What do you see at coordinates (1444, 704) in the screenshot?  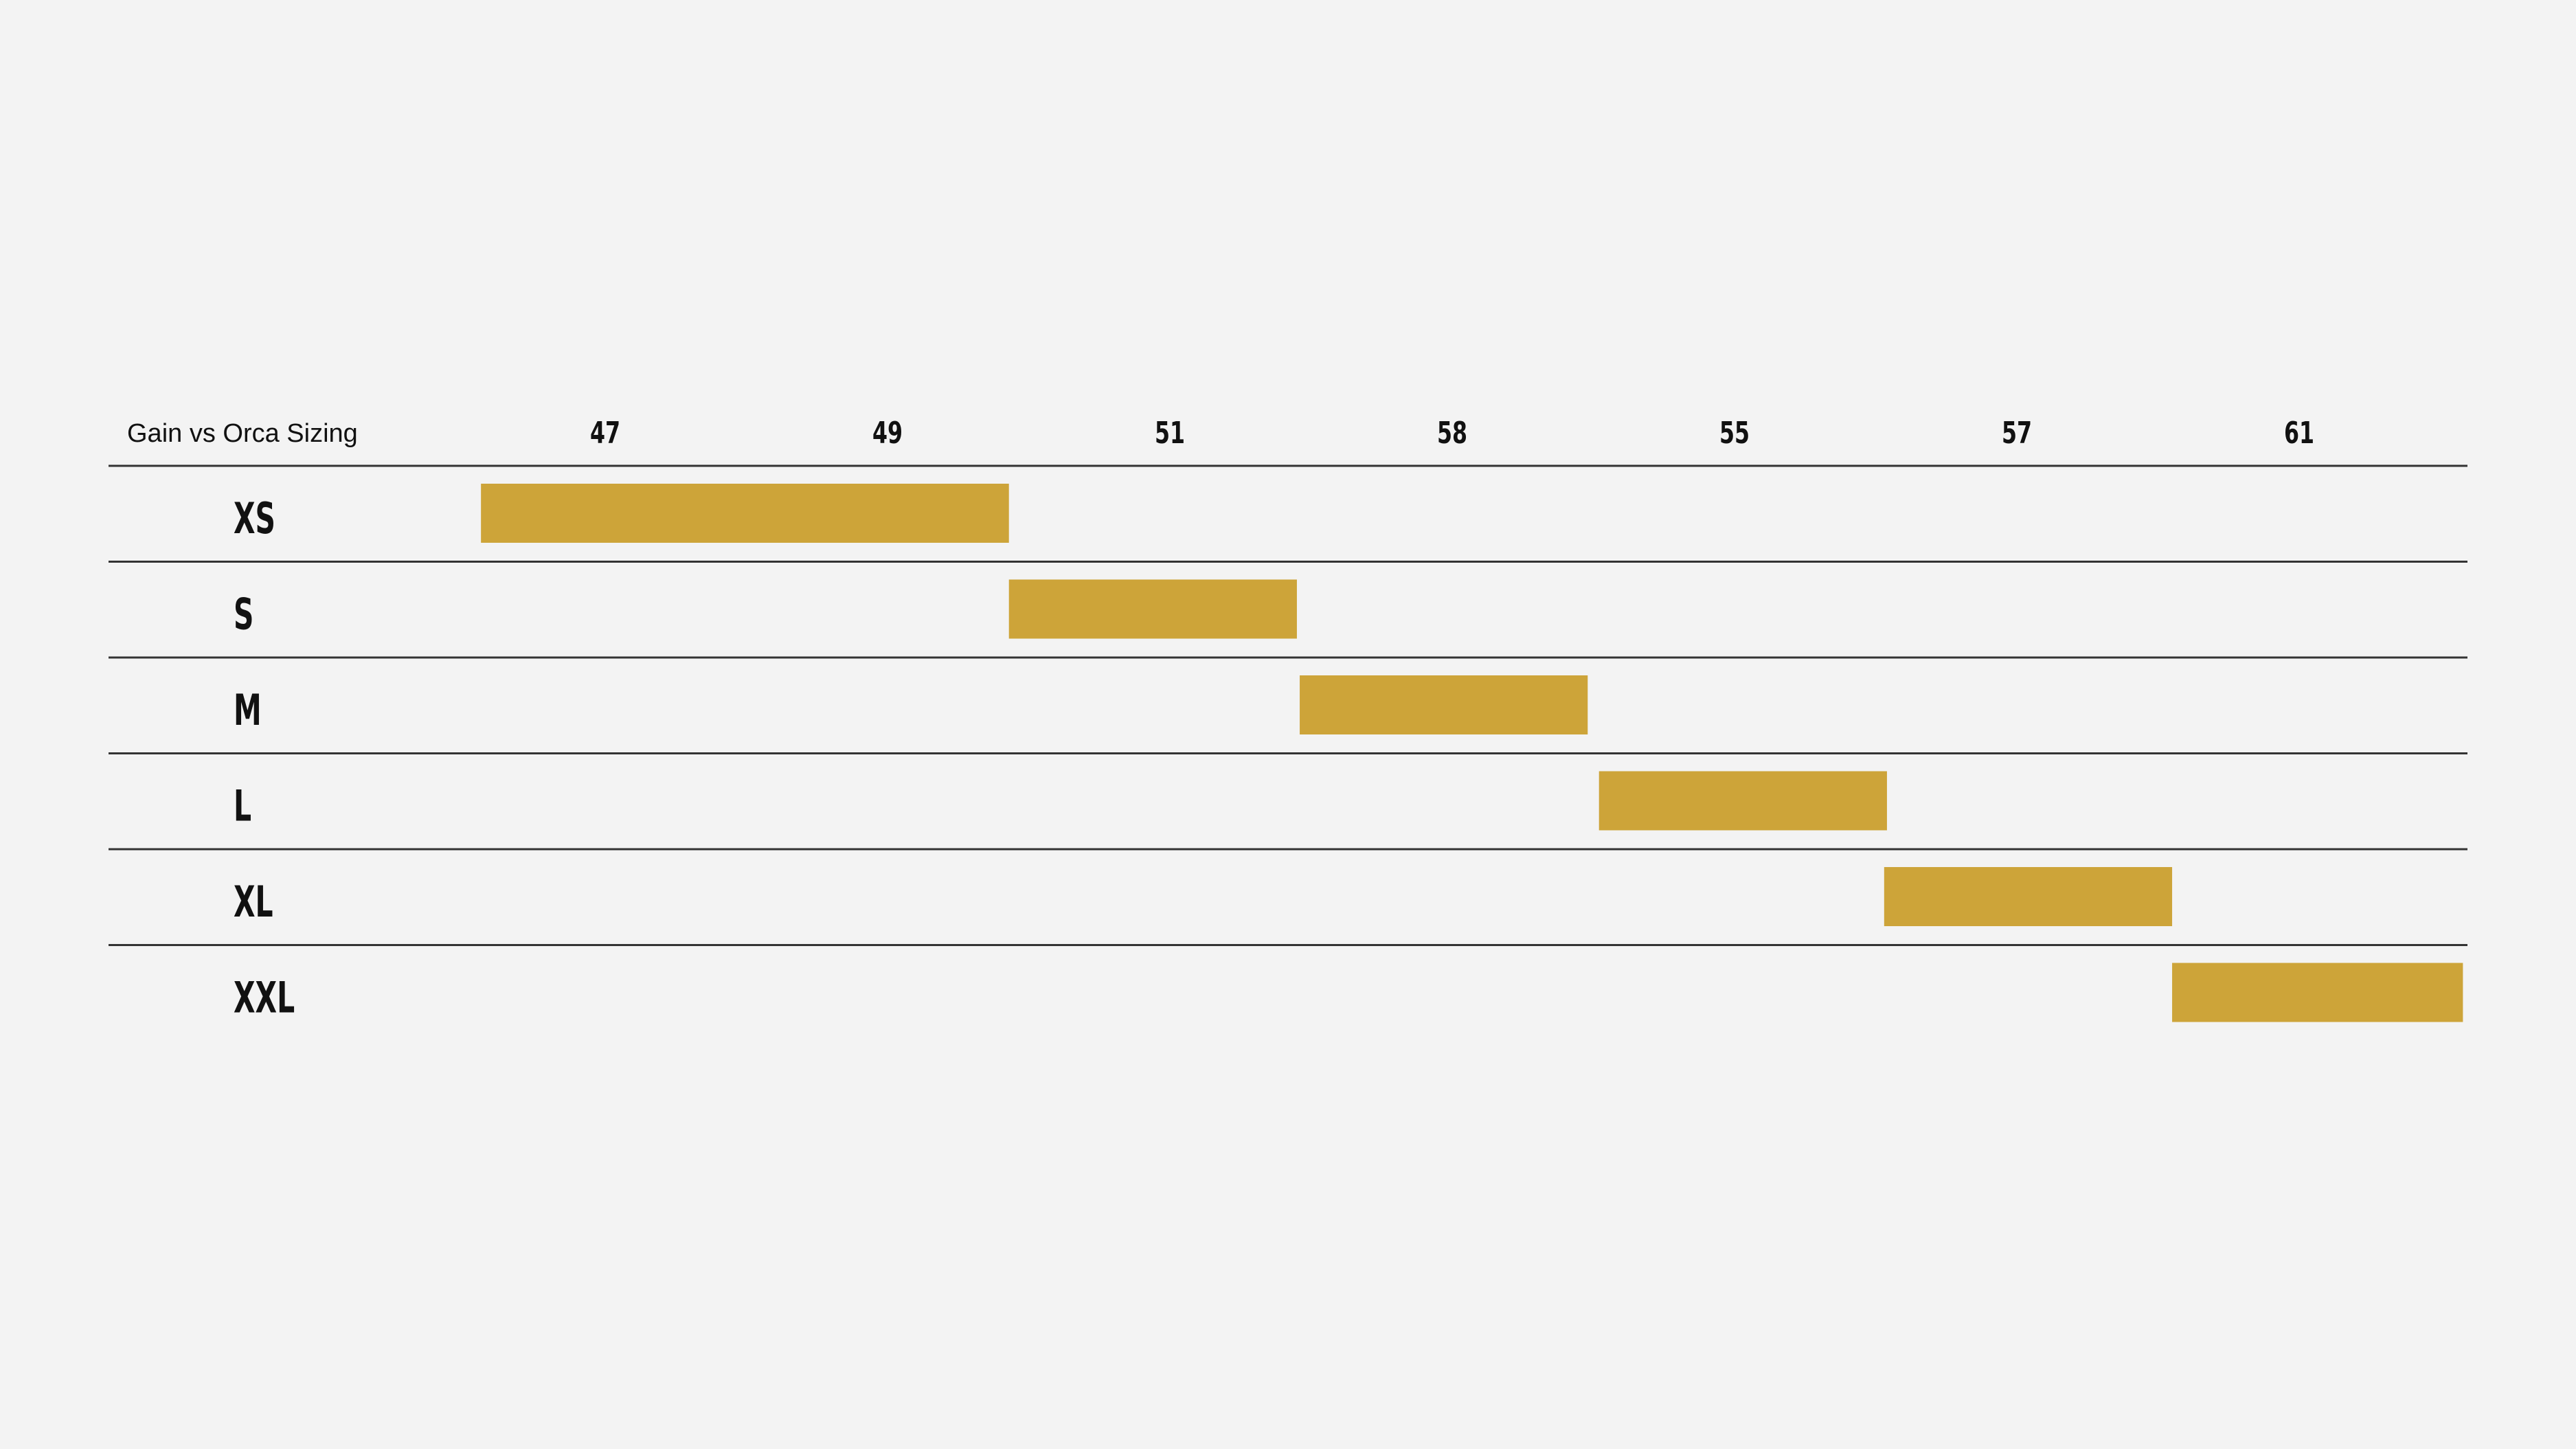 I see `size-bar-m` at bounding box center [1444, 704].